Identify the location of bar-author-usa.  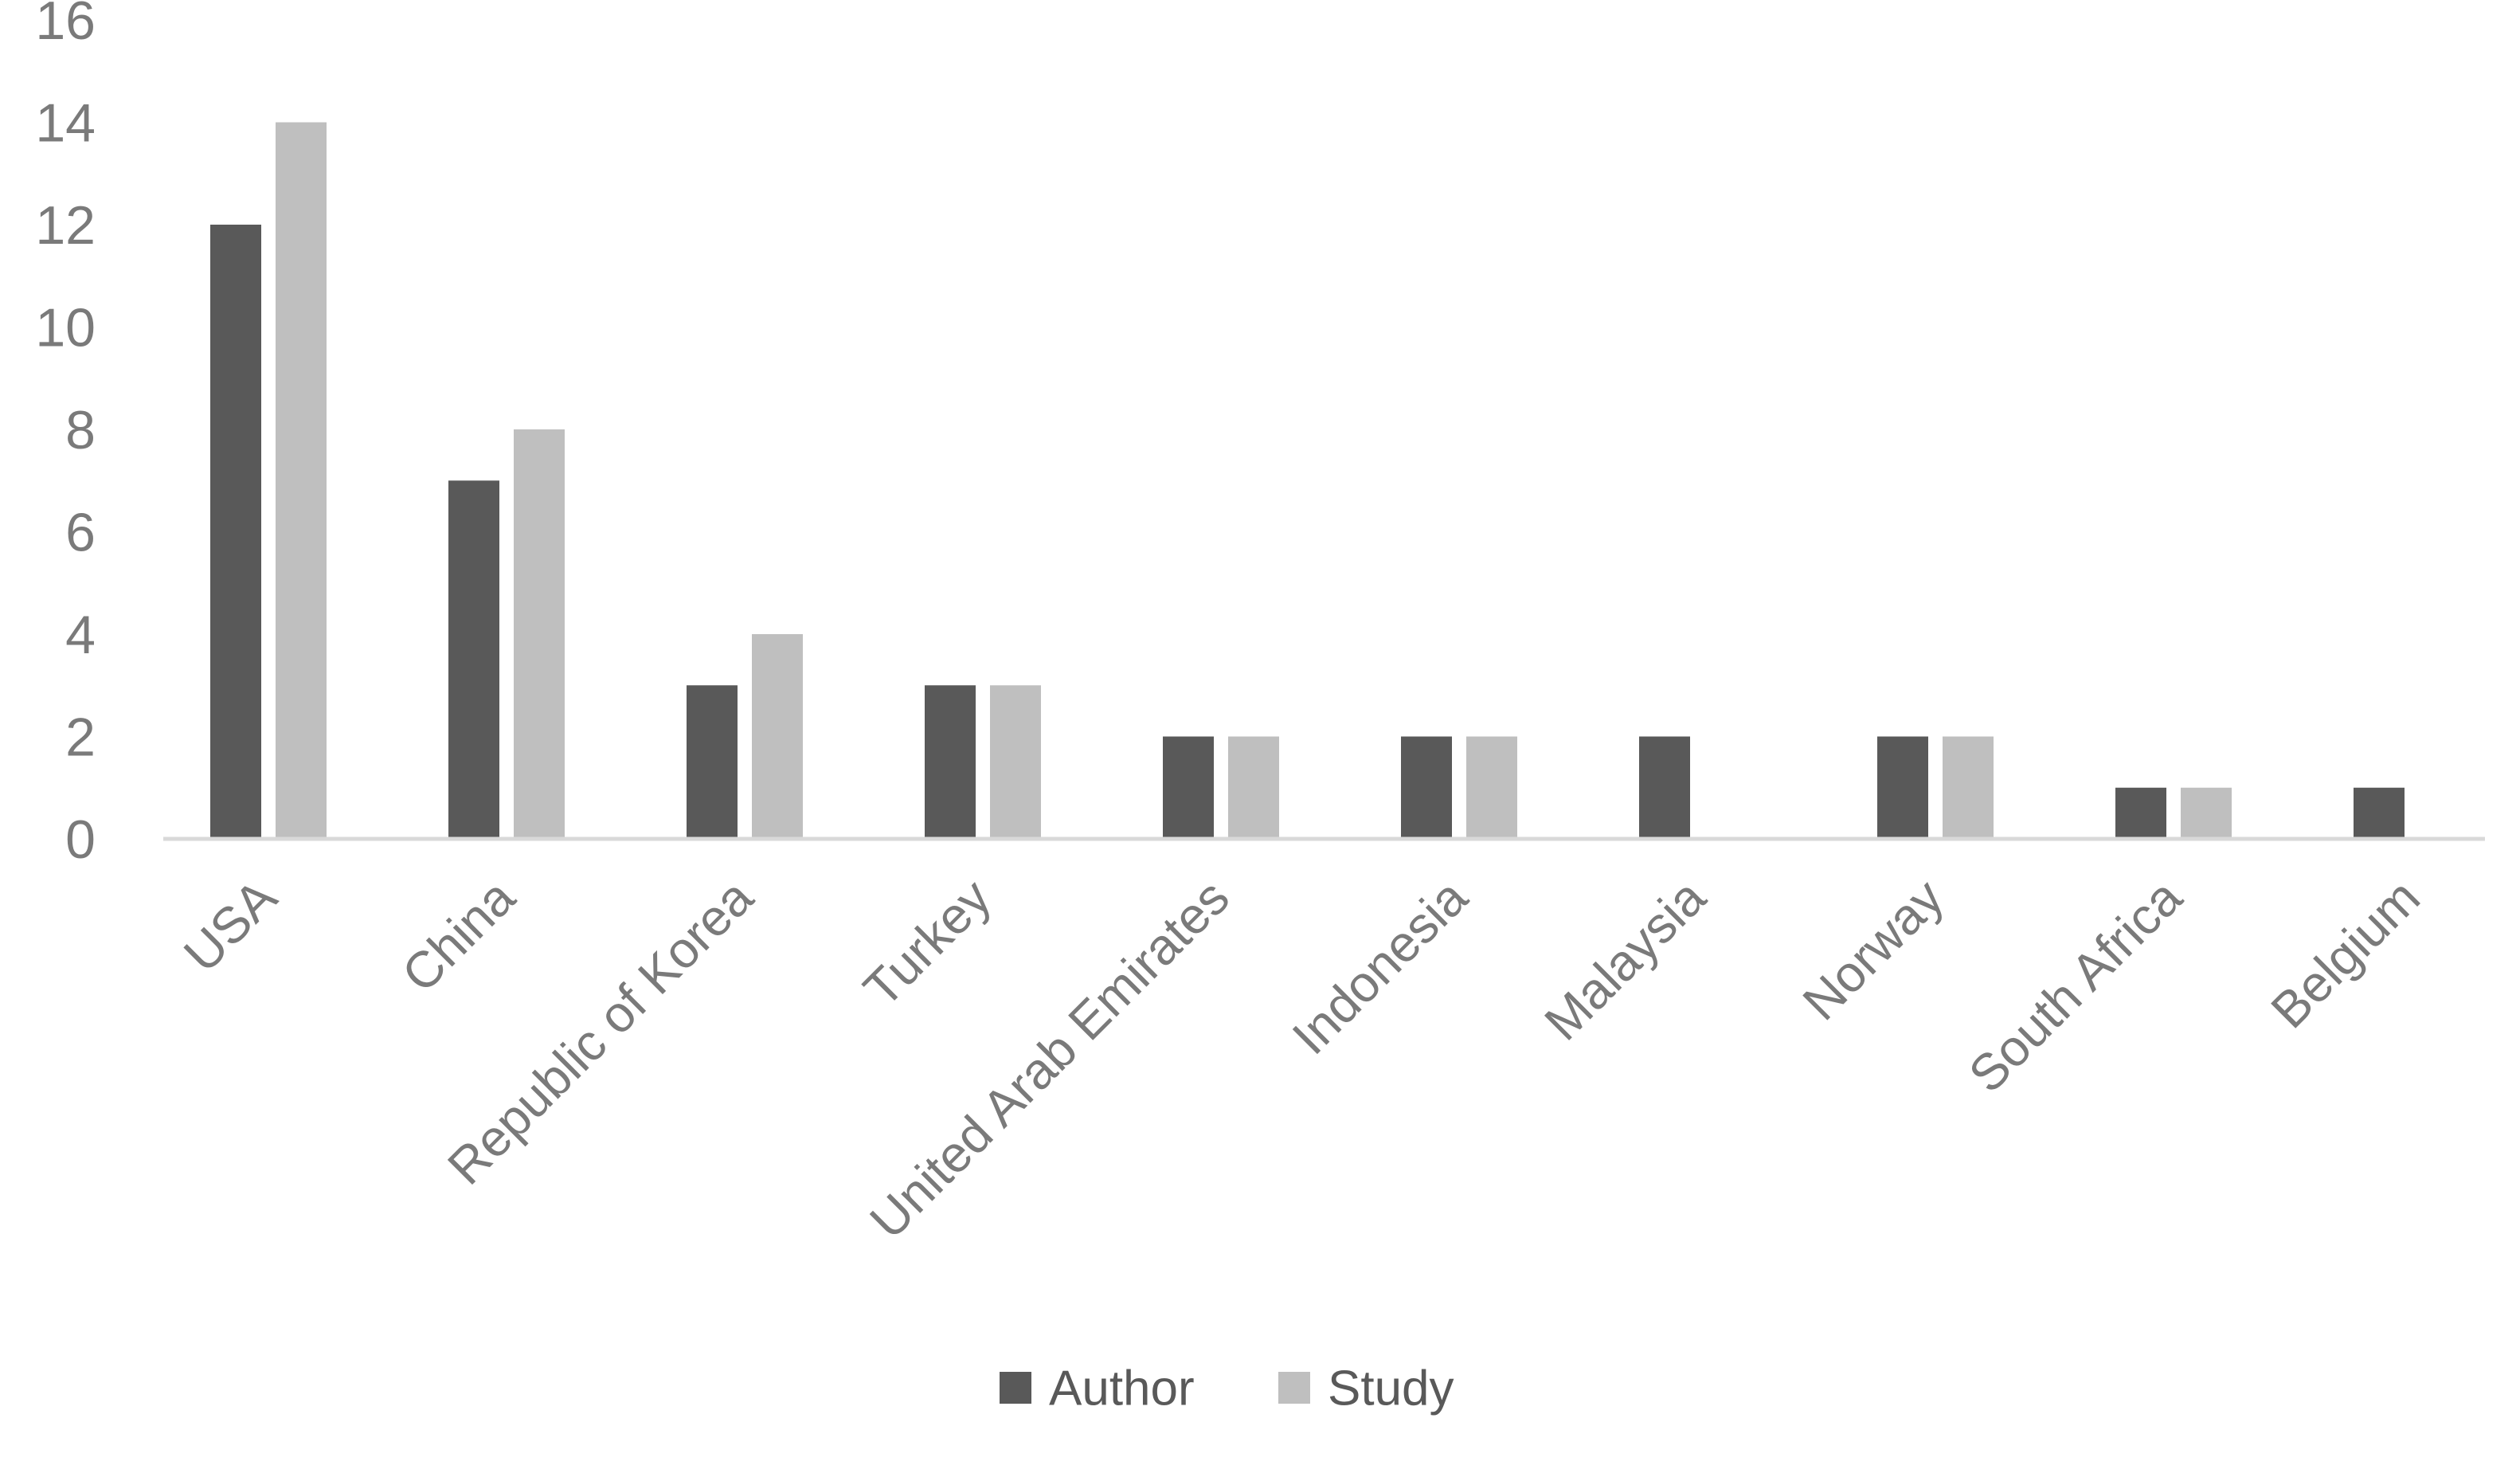
(235, 532).